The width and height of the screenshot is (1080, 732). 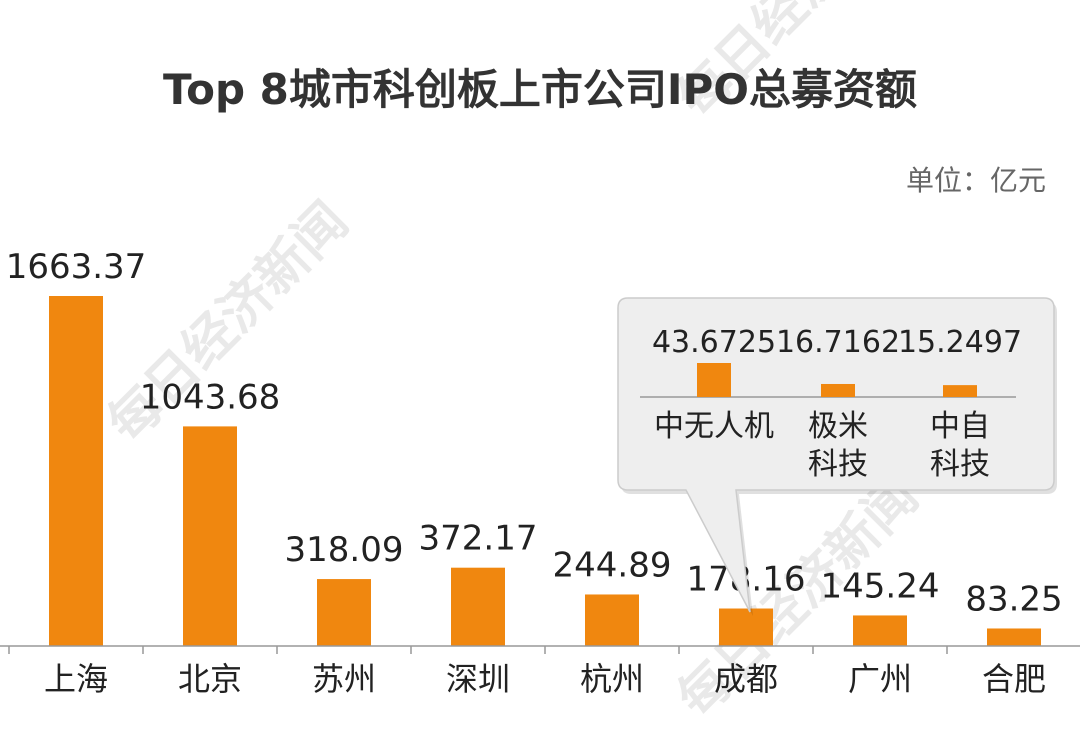 I want to click on x-tick-label: 杭州, so click(x=612, y=679).